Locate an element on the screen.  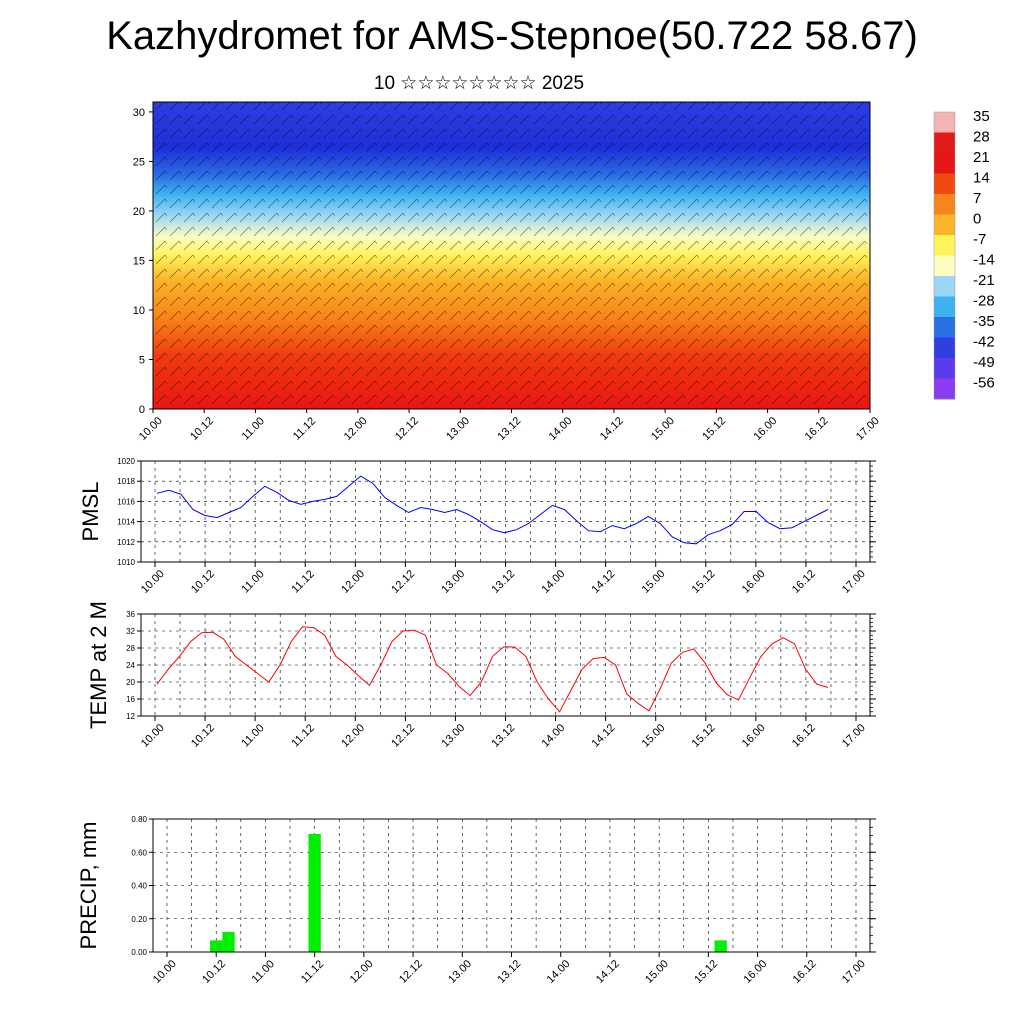
y-tick-label: 28 is located at coordinates (130, 648).